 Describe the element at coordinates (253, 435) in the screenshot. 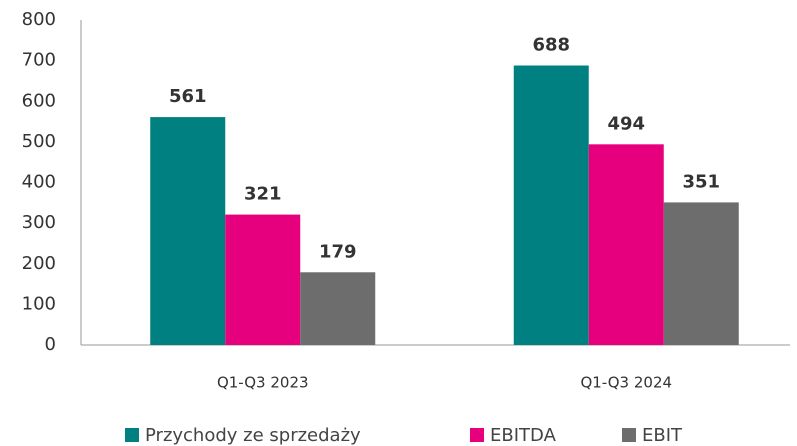

I see `legend-label: Przychody ze sprzedaży` at that location.